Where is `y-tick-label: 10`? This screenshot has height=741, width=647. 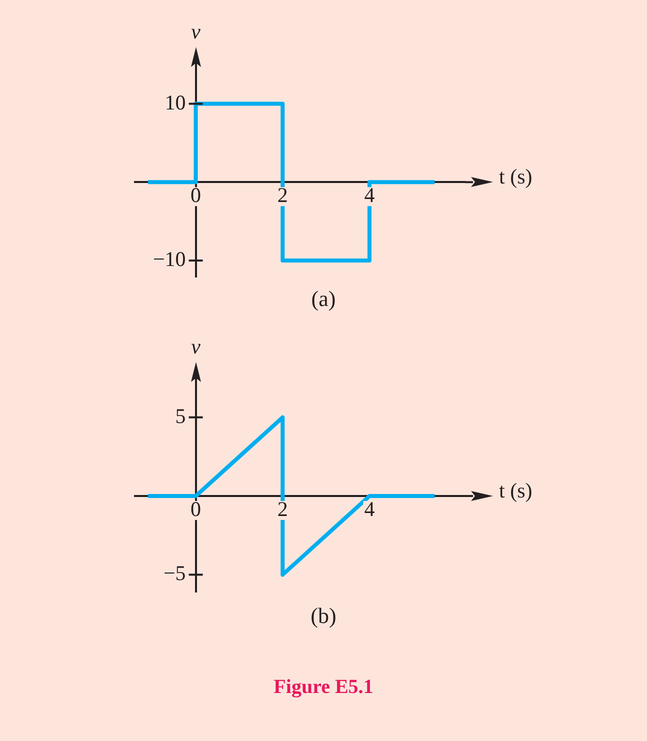
y-tick-label: 10 is located at coordinates (175, 102).